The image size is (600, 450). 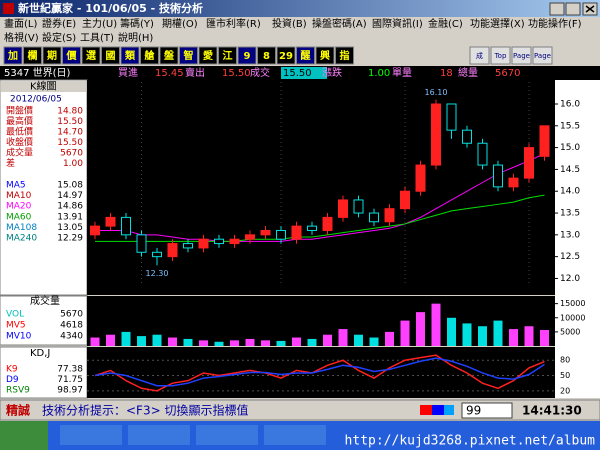 I want to click on close-icon, so click(x=590, y=9).